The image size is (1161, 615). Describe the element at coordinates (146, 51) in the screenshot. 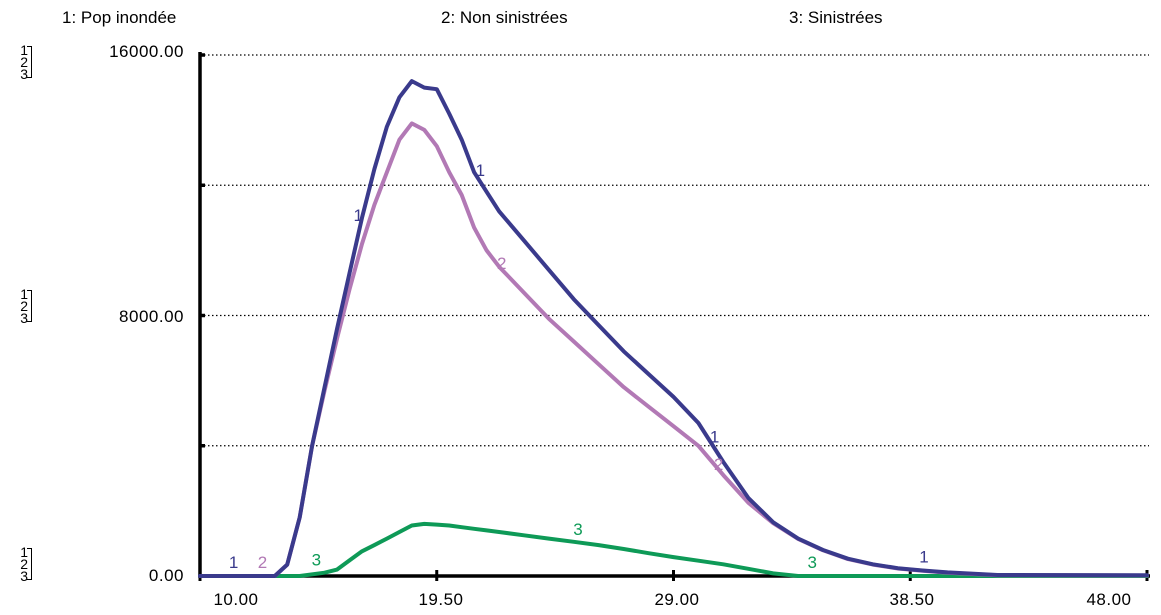

I see `y-tick-label-max: 16000.00` at that location.